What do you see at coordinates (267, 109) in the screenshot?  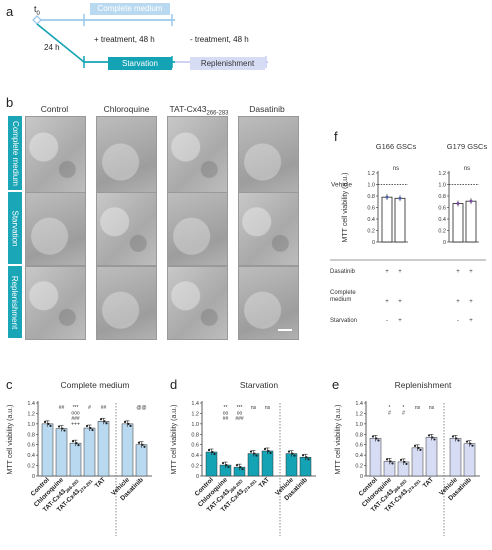 I see `col-header-dasatinib: Dasatinib` at bounding box center [267, 109].